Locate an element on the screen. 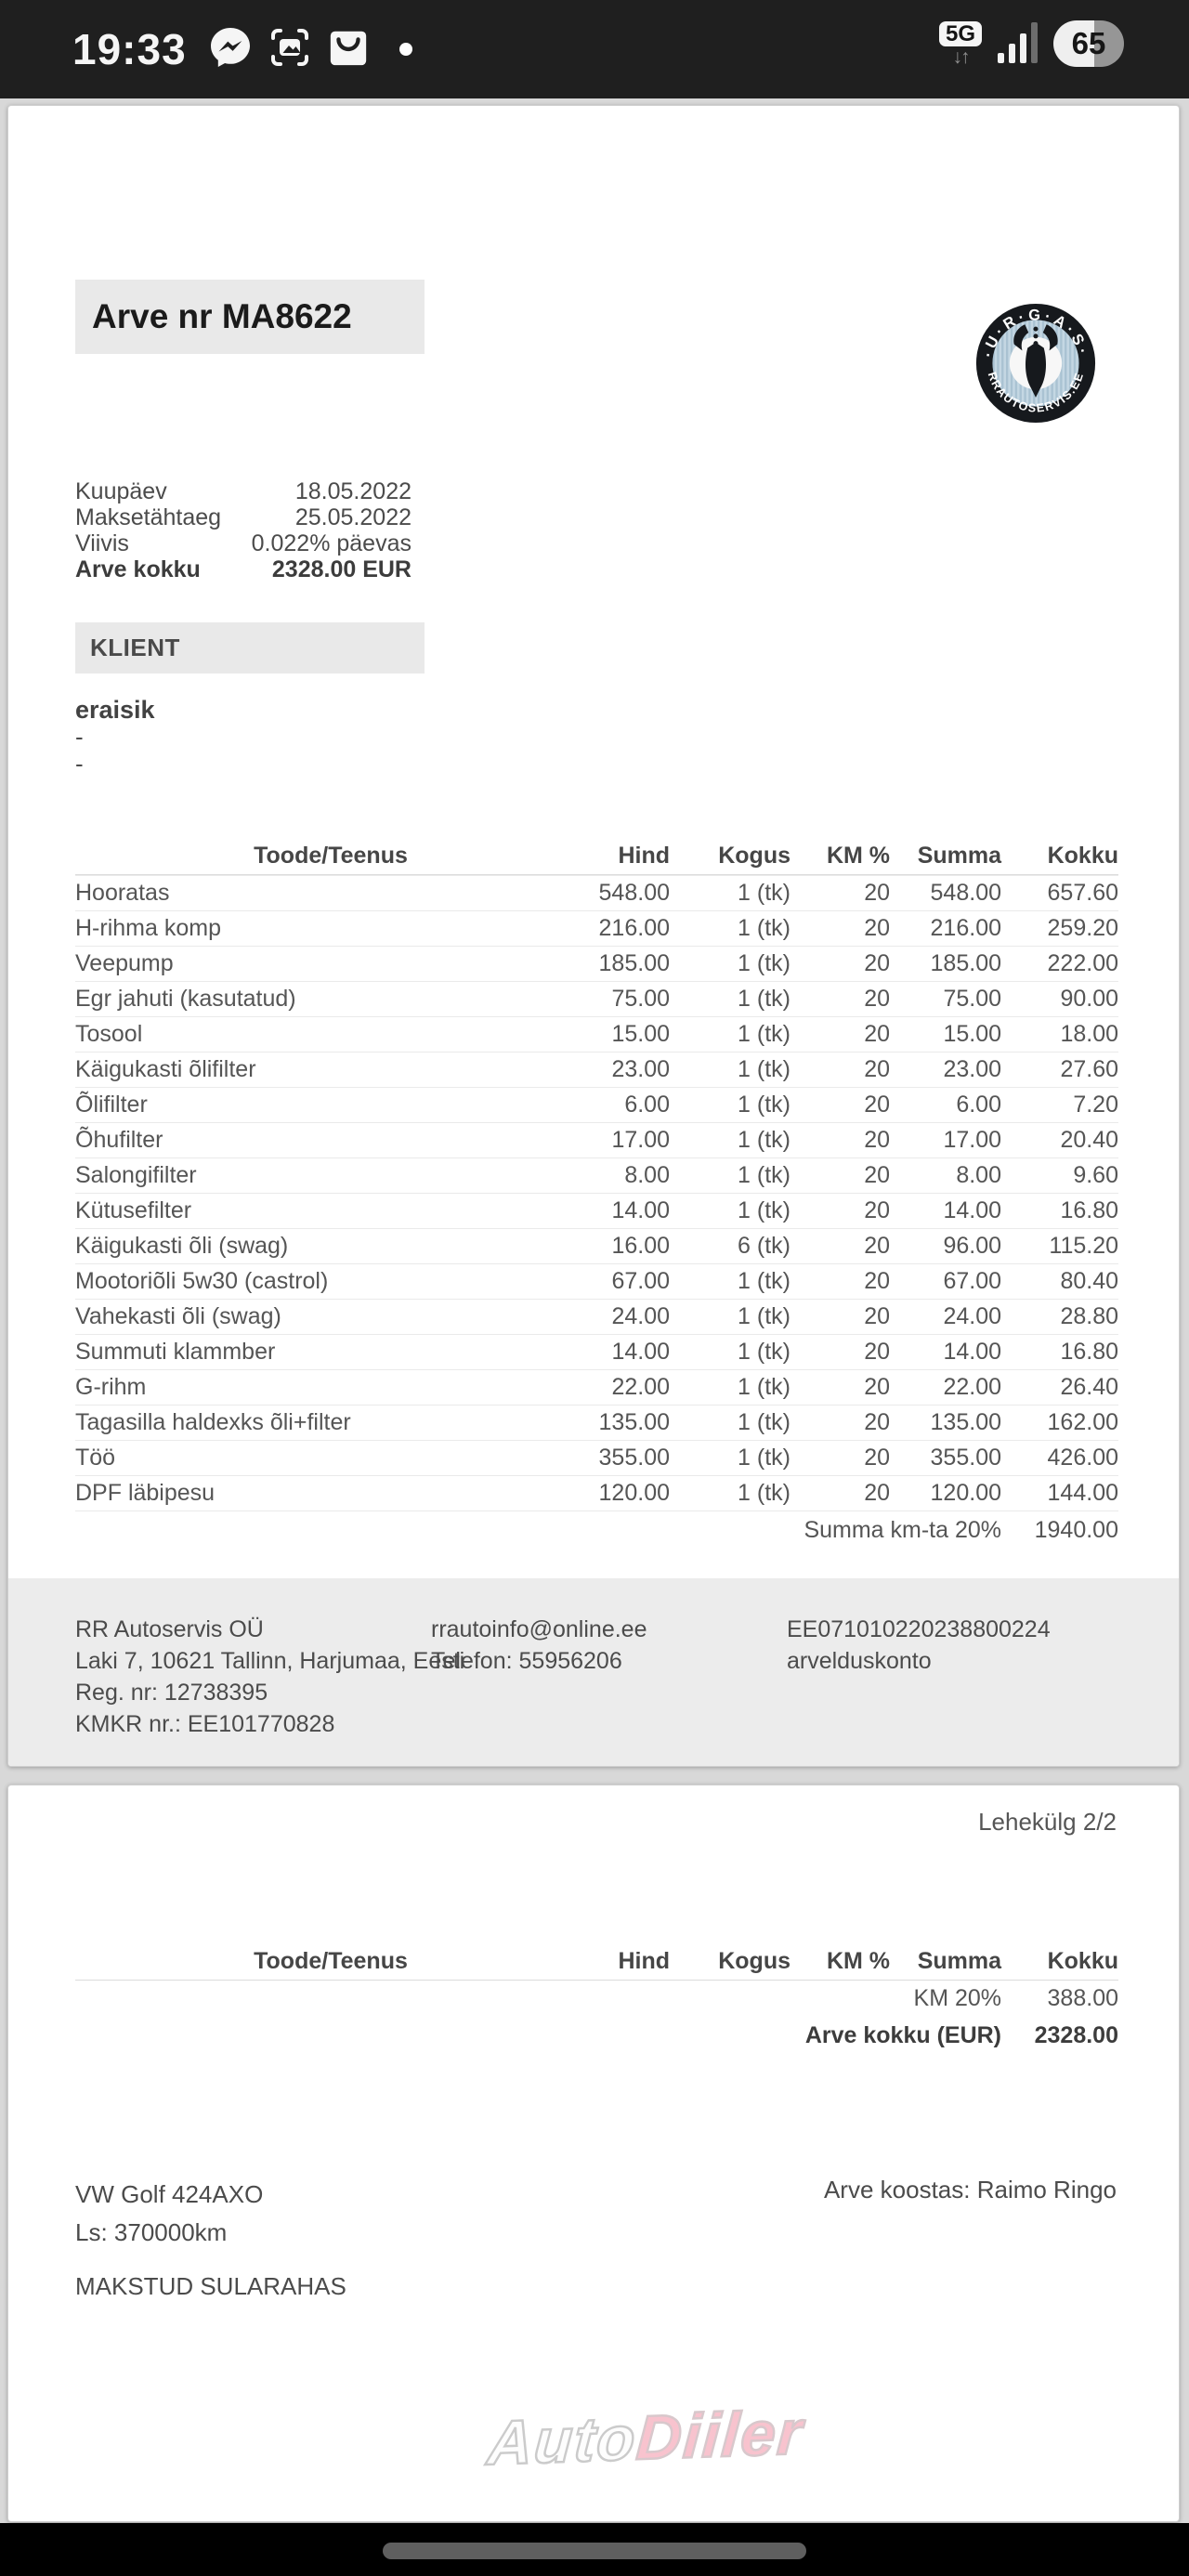 The image size is (1189, 2576). table-row: Hooratas 548.00 1 (tk) 20 548.00 657.60 is located at coordinates (596, 892).